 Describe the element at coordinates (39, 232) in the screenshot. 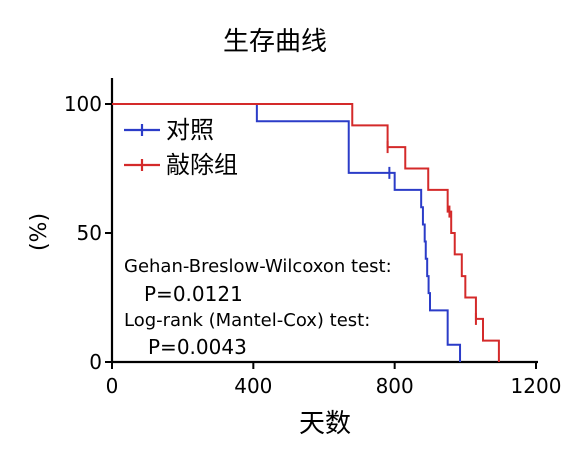

I see `y-axis-label: (%)` at that location.